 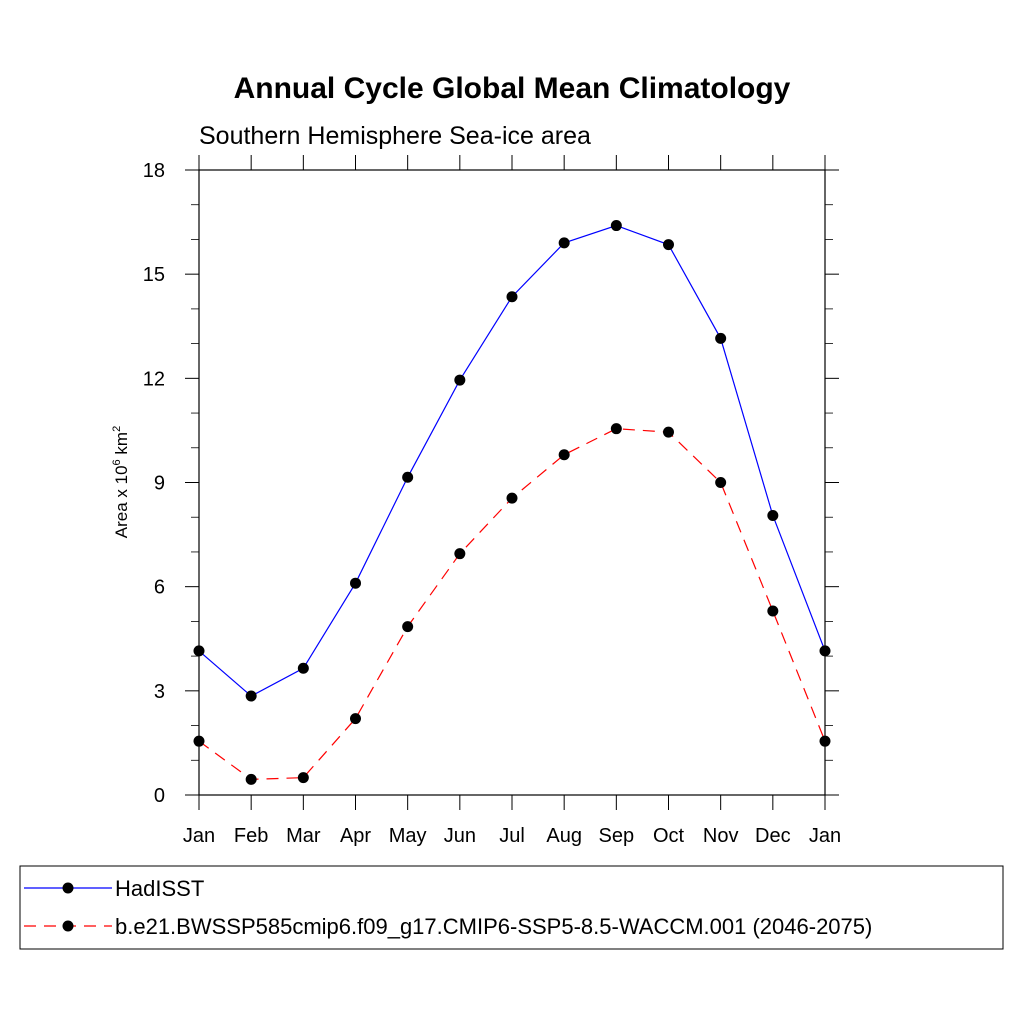 I want to click on y-tick-label: 0, so click(x=159, y=796).